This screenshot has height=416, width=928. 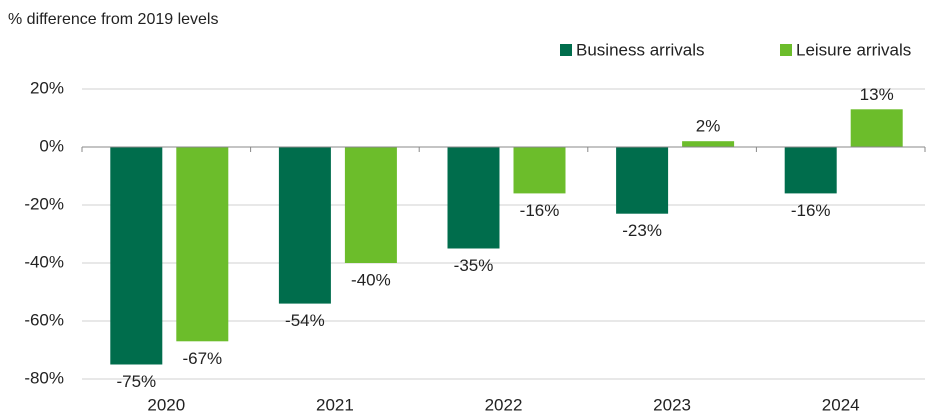 What do you see at coordinates (841, 404) in the screenshot?
I see `x-tick-label: 2024` at bounding box center [841, 404].